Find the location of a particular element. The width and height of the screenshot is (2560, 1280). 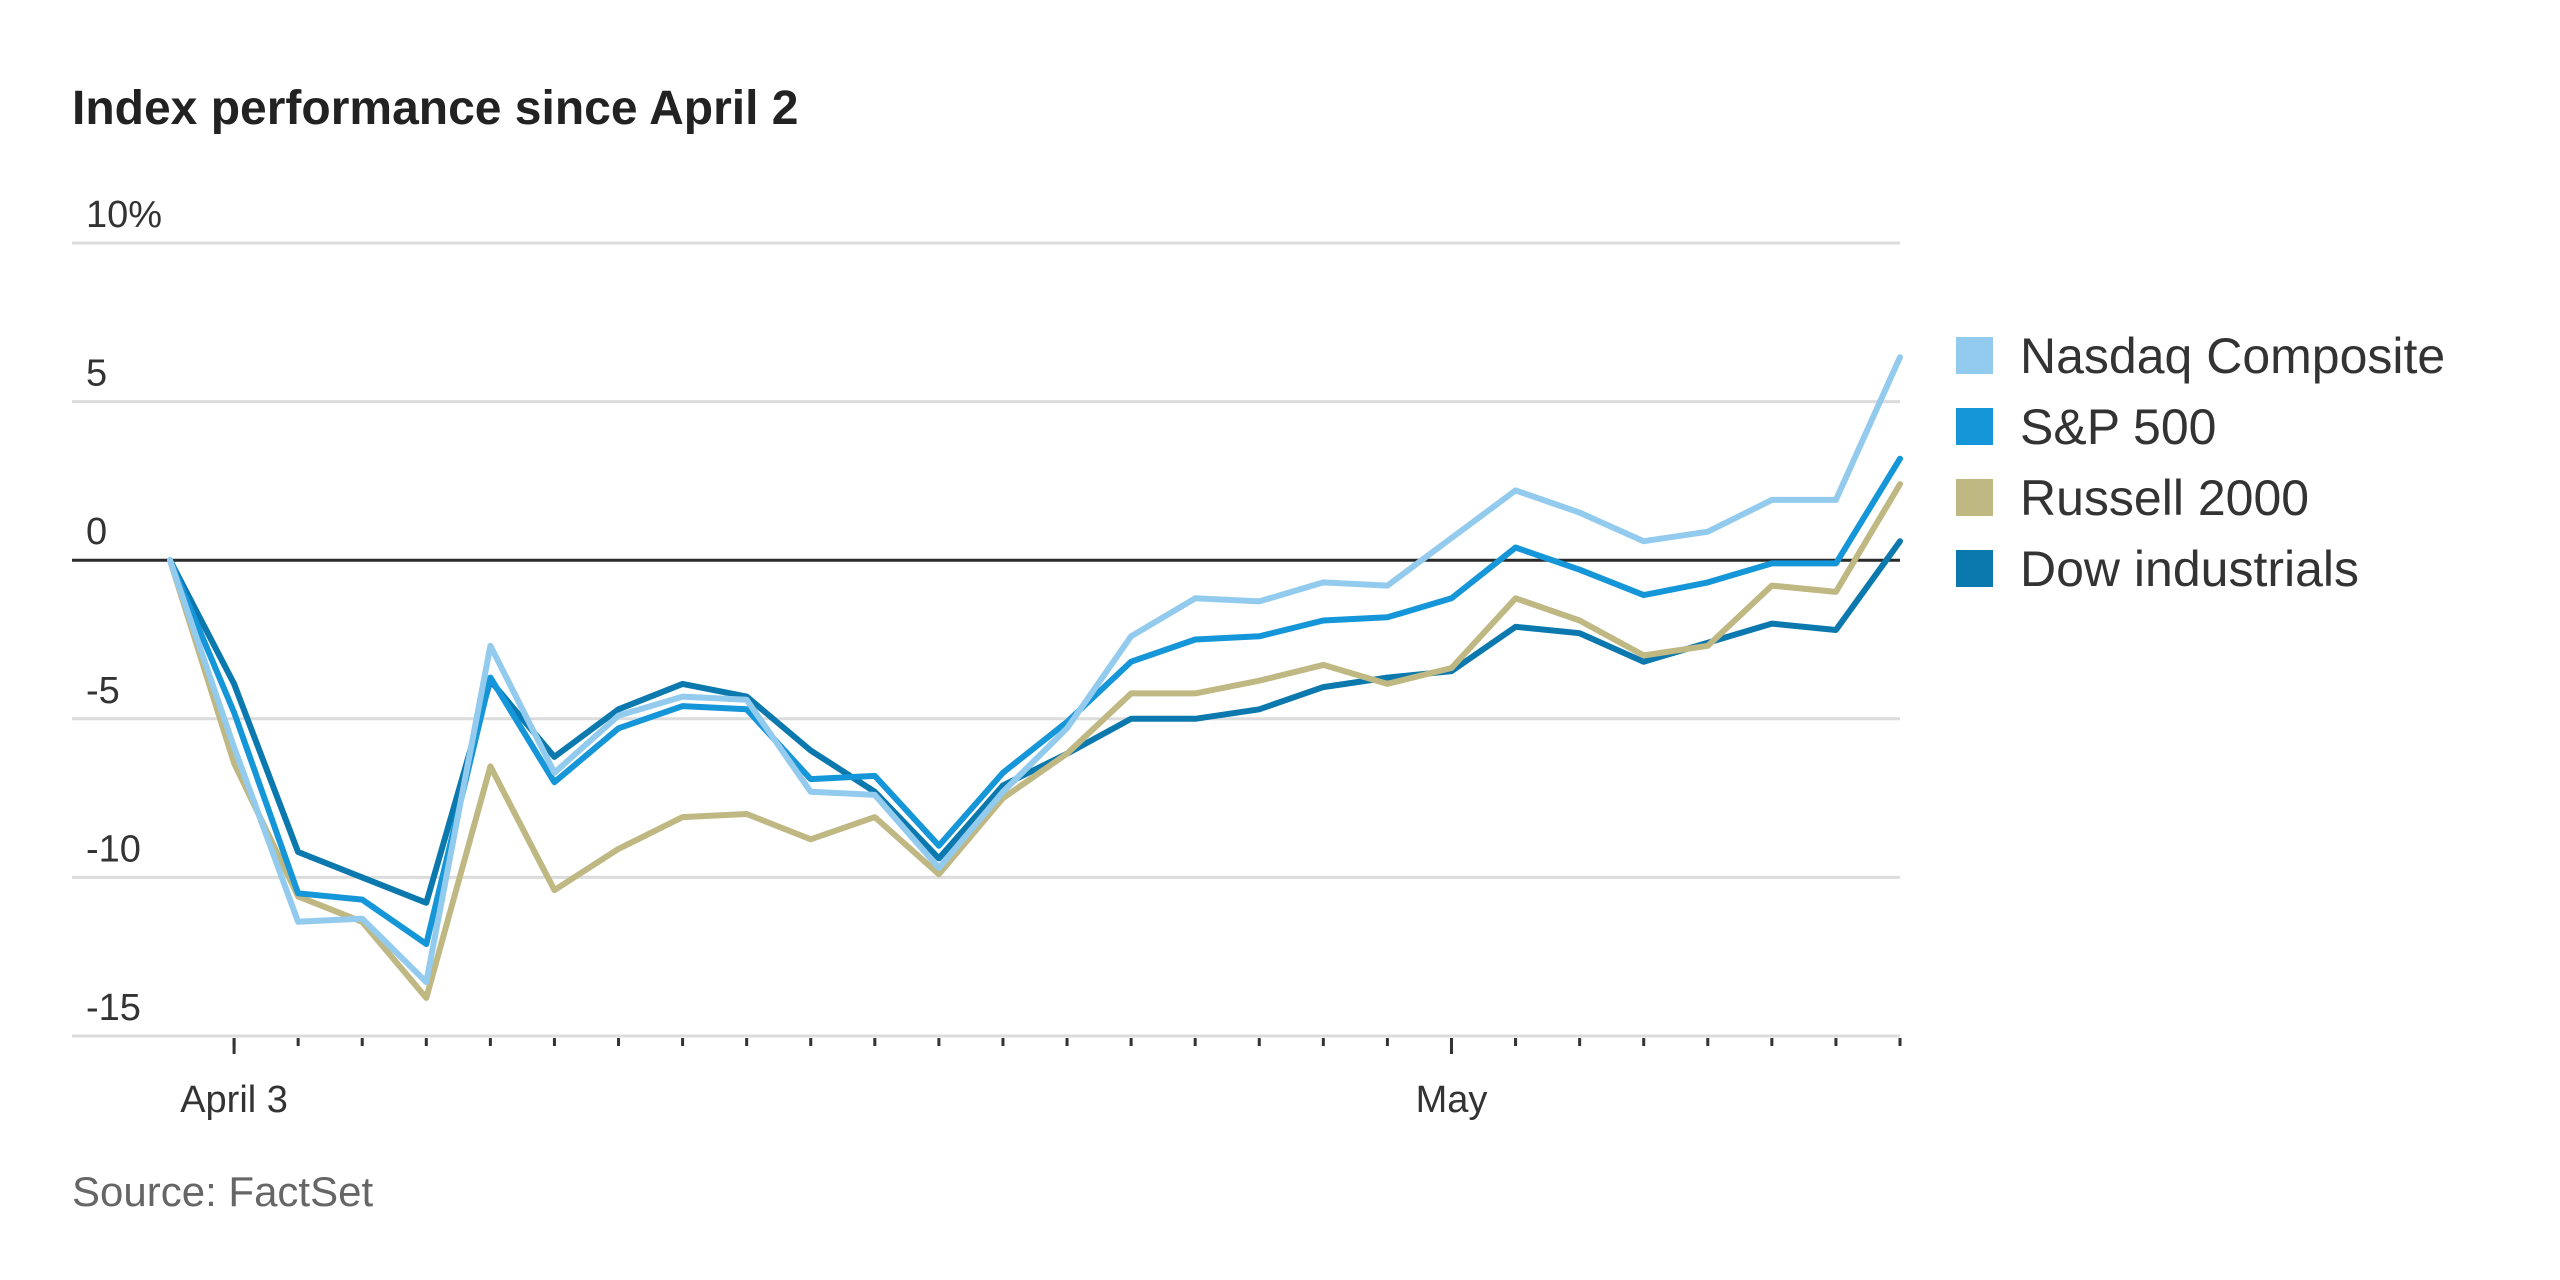

x-axis: April 3 May is located at coordinates (1041, 1079).